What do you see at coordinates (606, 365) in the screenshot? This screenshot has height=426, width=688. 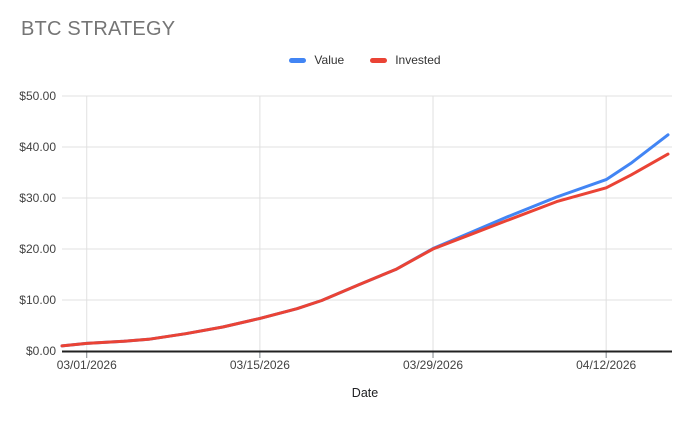 I see `x-tick-label: 04/12/2026` at bounding box center [606, 365].